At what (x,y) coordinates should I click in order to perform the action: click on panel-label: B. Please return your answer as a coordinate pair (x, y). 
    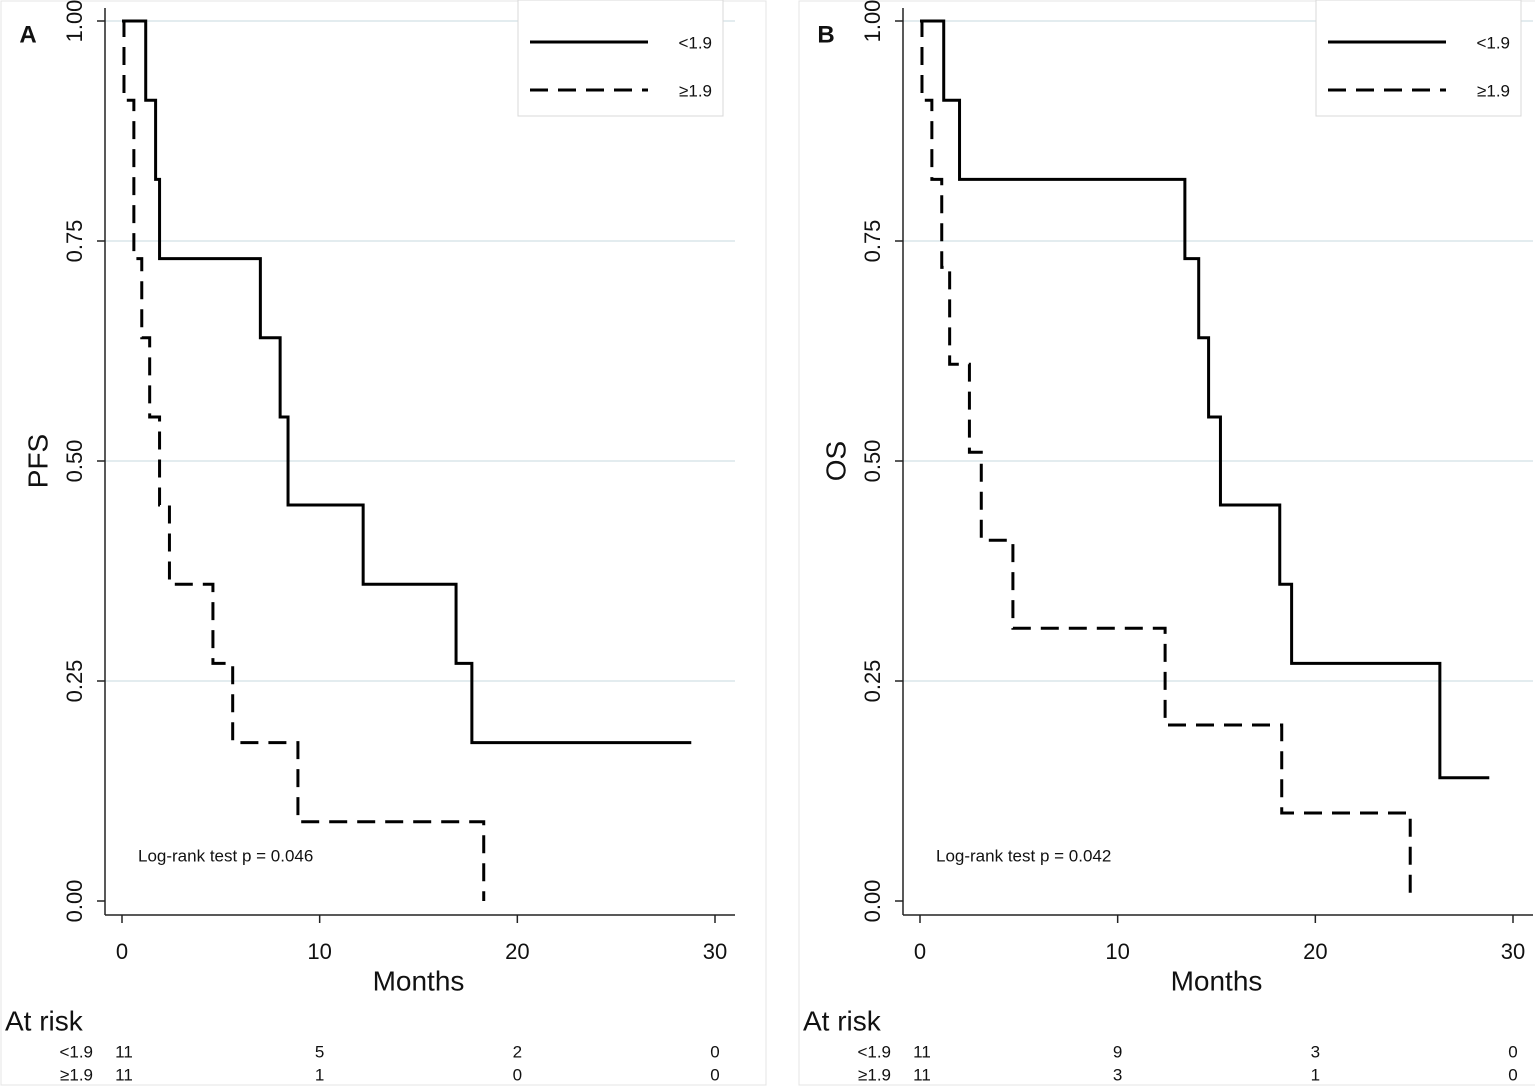
    Looking at the image, I should click on (825, 34).